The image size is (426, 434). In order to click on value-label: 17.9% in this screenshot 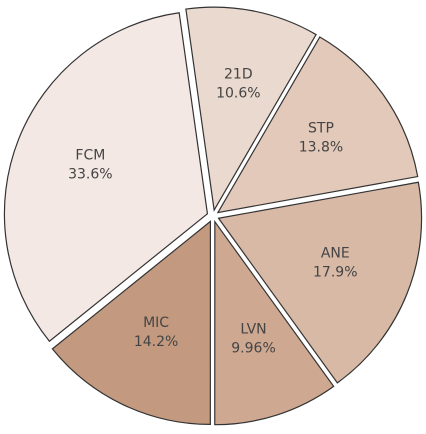, I will do `click(335, 272)`.